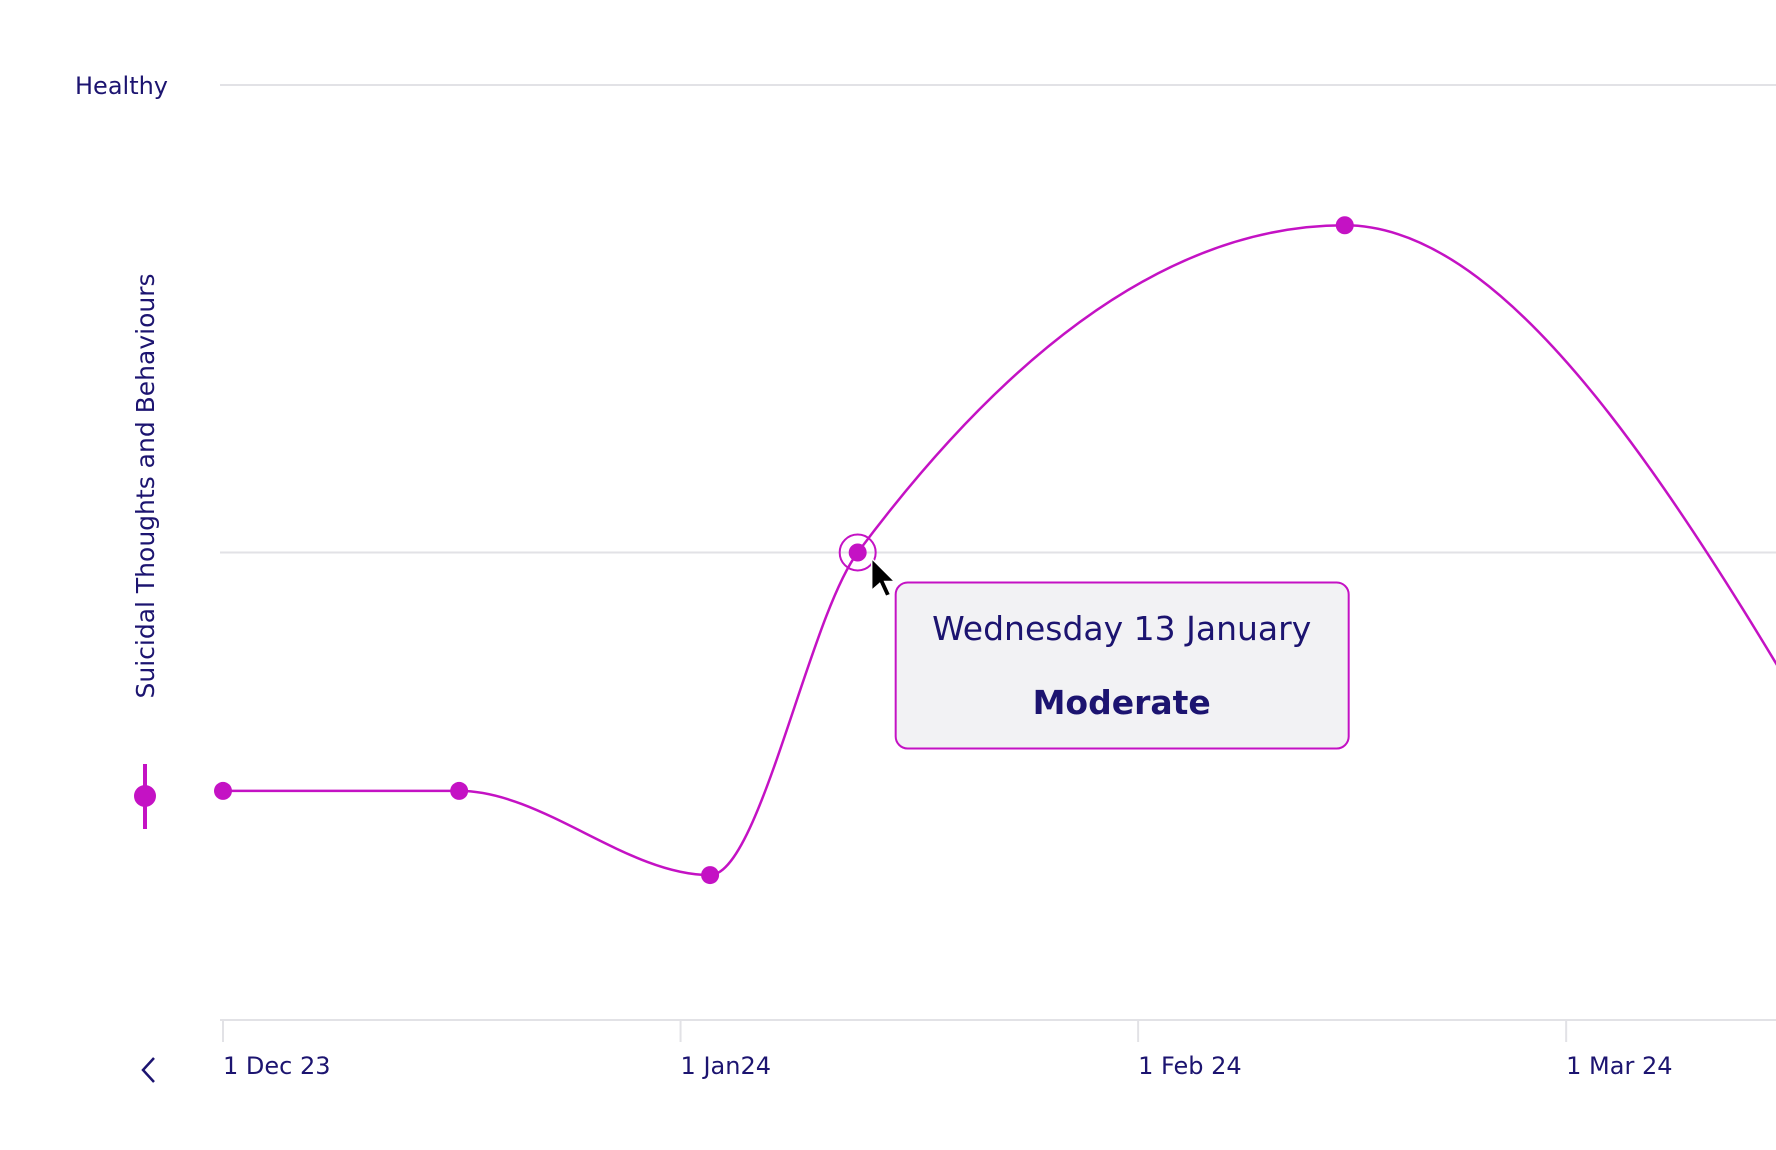 This screenshot has width=1776, height=1150. Describe the element at coordinates (726, 1066) in the screenshot. I see `x-tick-label: 1 Jan24` at that location.